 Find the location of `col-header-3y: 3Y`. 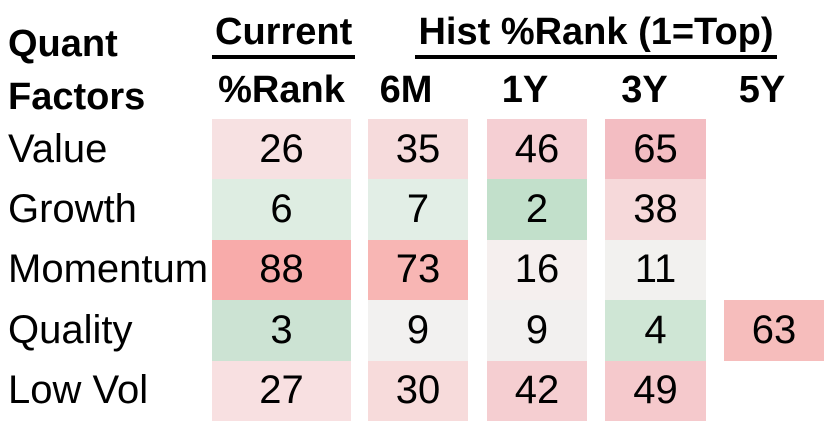

col-header-3y: 3Y is located at coordinates (644, 90).